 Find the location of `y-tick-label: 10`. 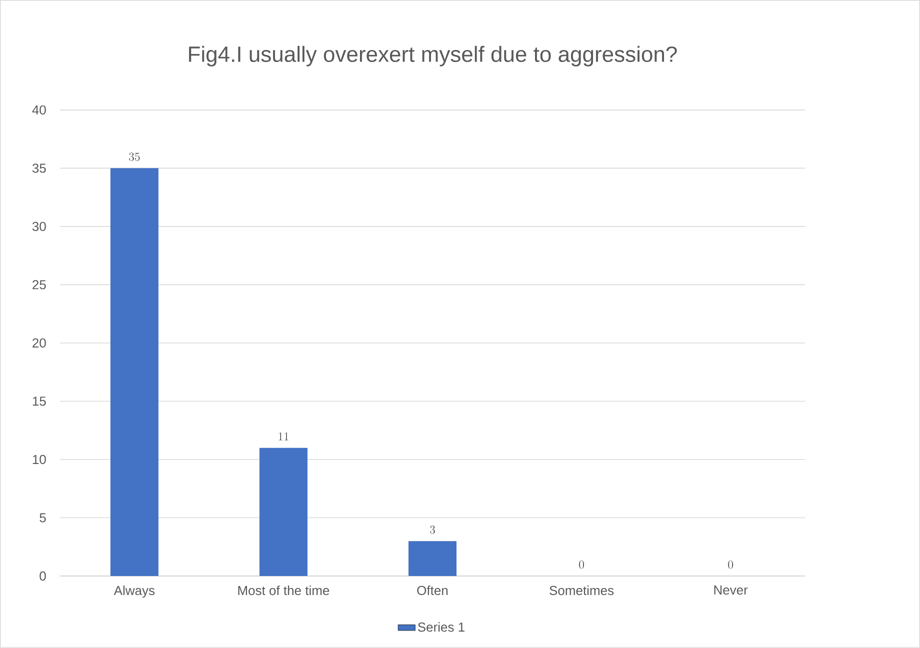

y-tick-label: 10 is located at coordinates (39, 459).